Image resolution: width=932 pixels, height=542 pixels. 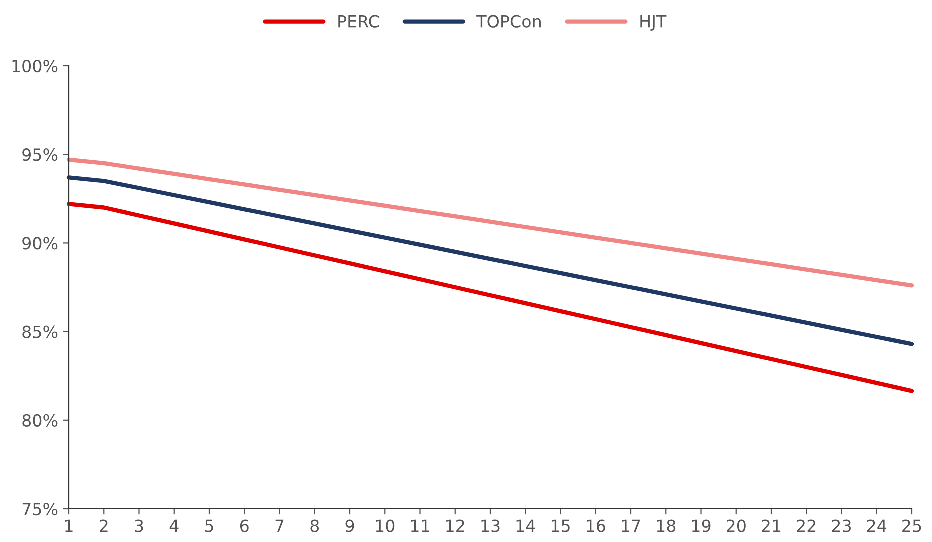 What do you see at coordinates (35, 66) in the screenshot?
I see `y-tick-label: 100%` at bounding box center [35, 66].